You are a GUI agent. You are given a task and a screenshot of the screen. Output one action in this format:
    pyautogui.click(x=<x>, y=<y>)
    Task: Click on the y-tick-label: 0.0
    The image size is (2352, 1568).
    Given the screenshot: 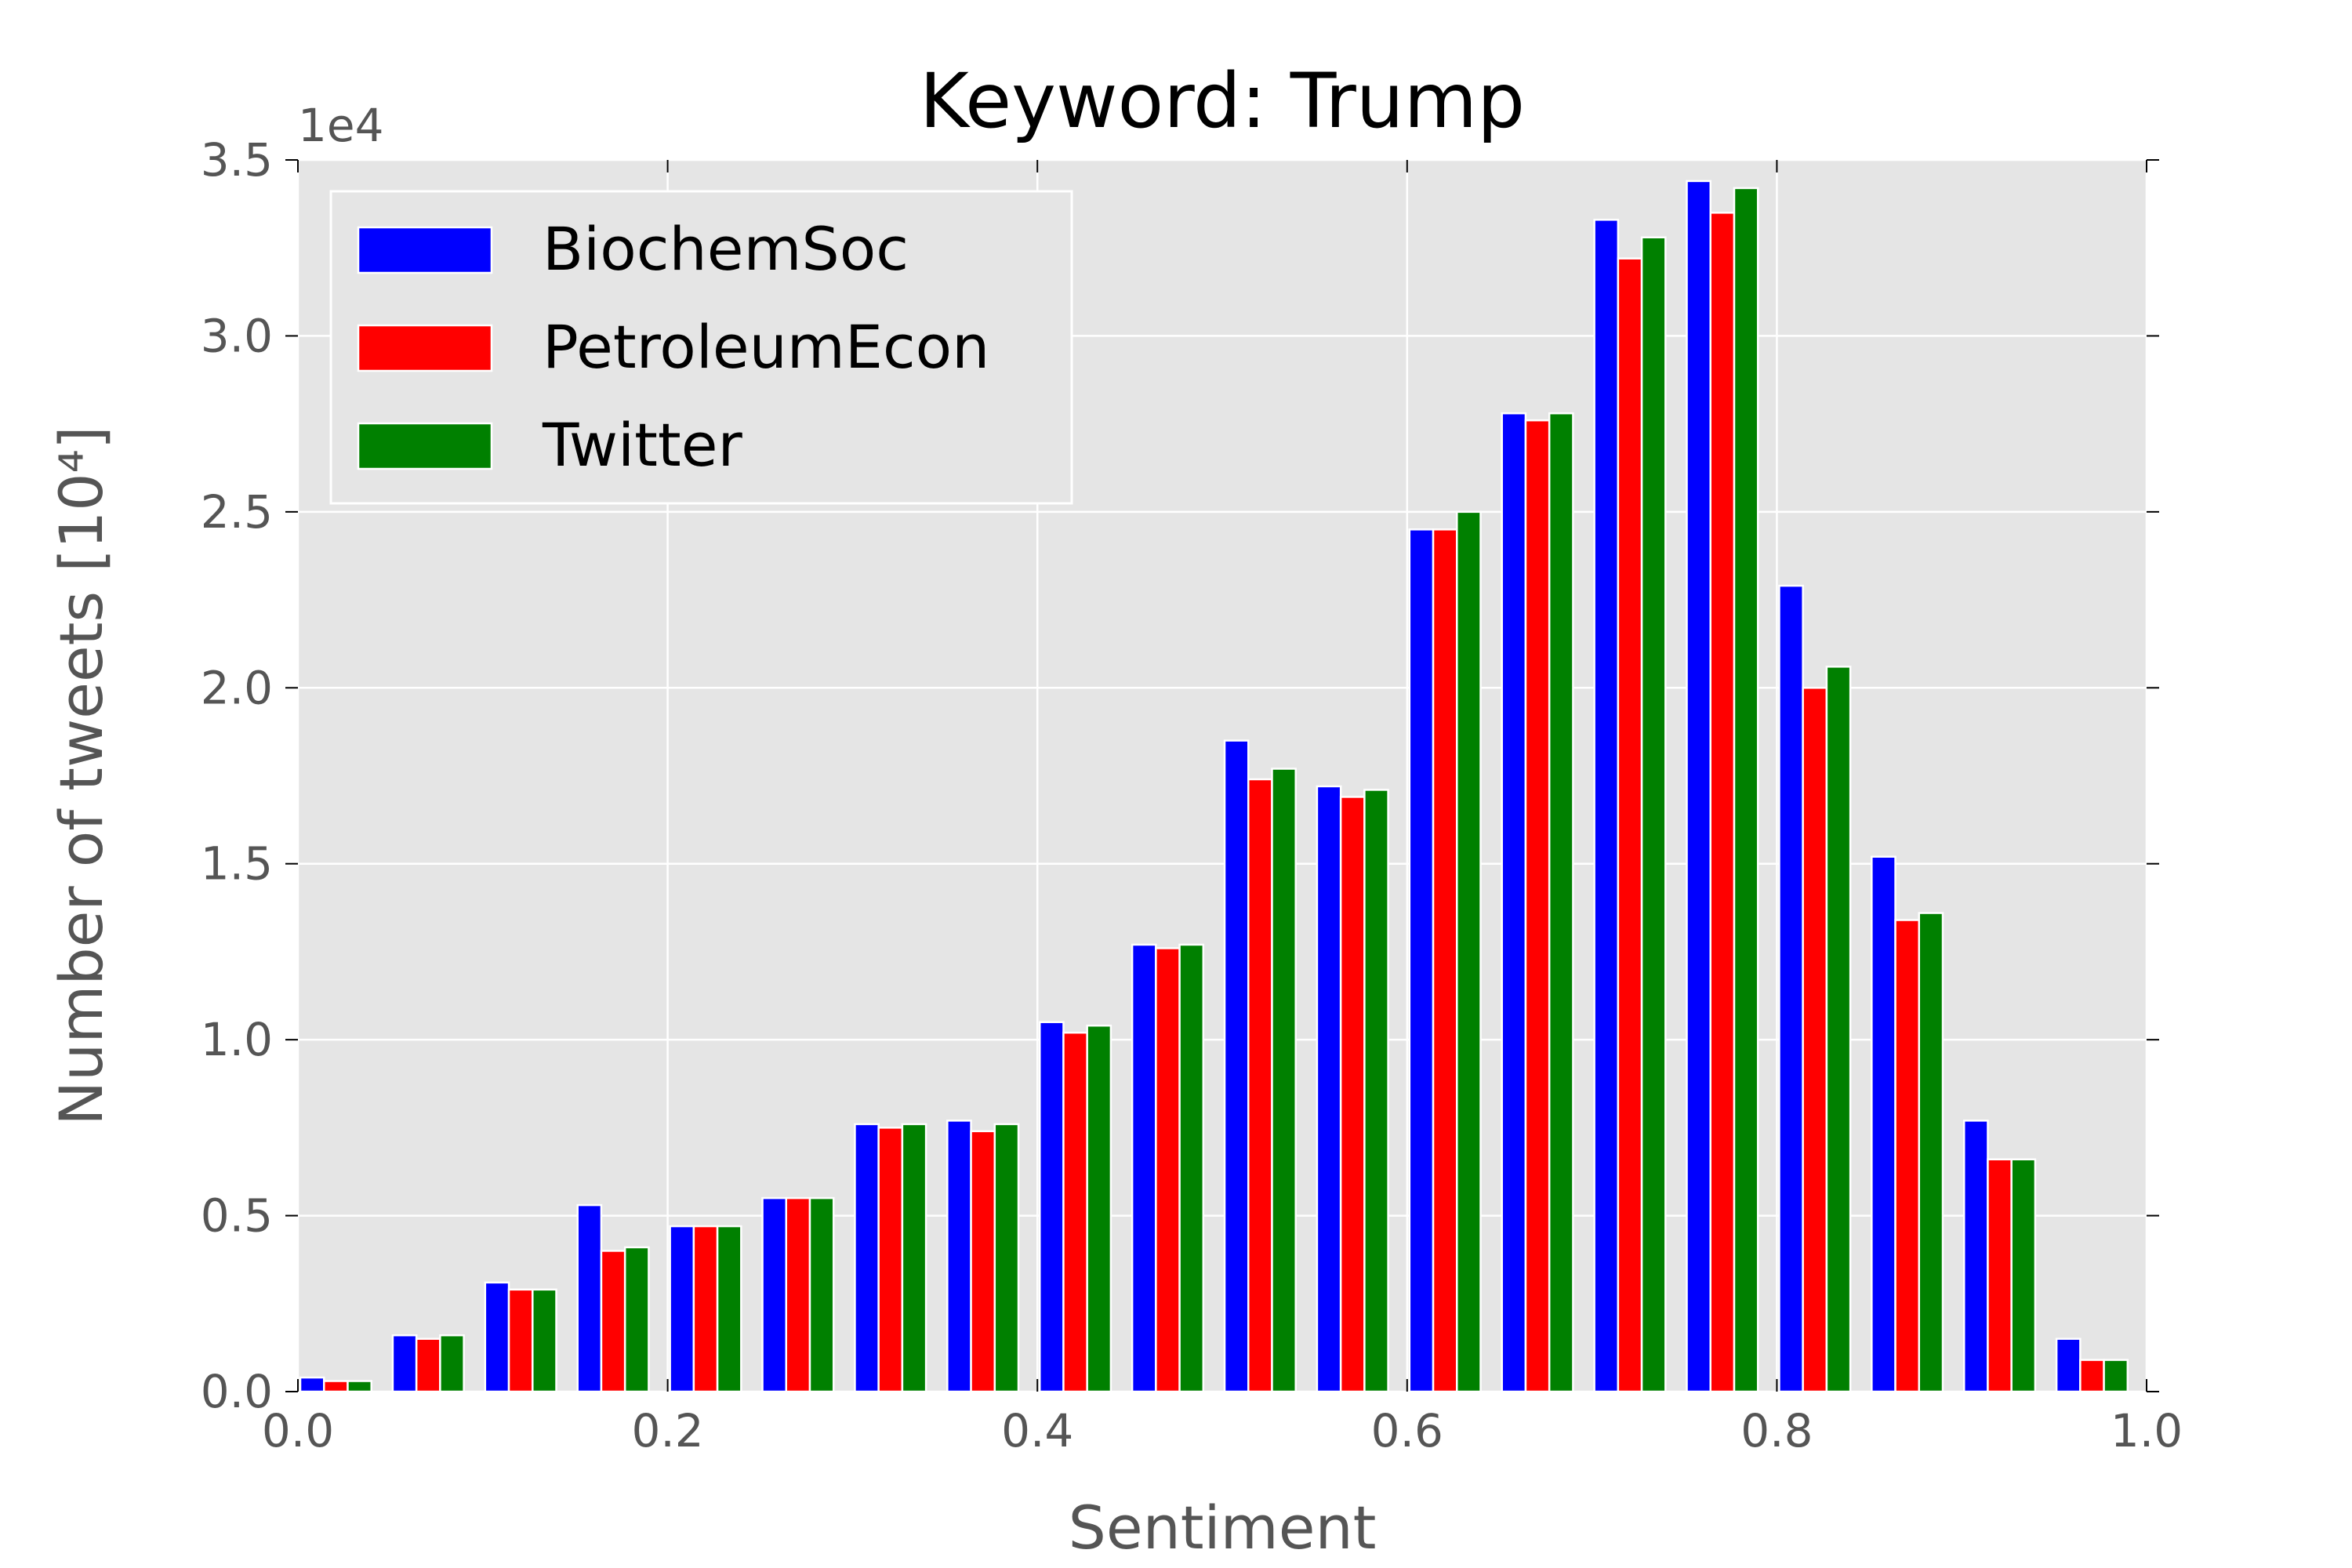 What is the action you would take?
    pyautogui.click(x=237, y=1391)
    